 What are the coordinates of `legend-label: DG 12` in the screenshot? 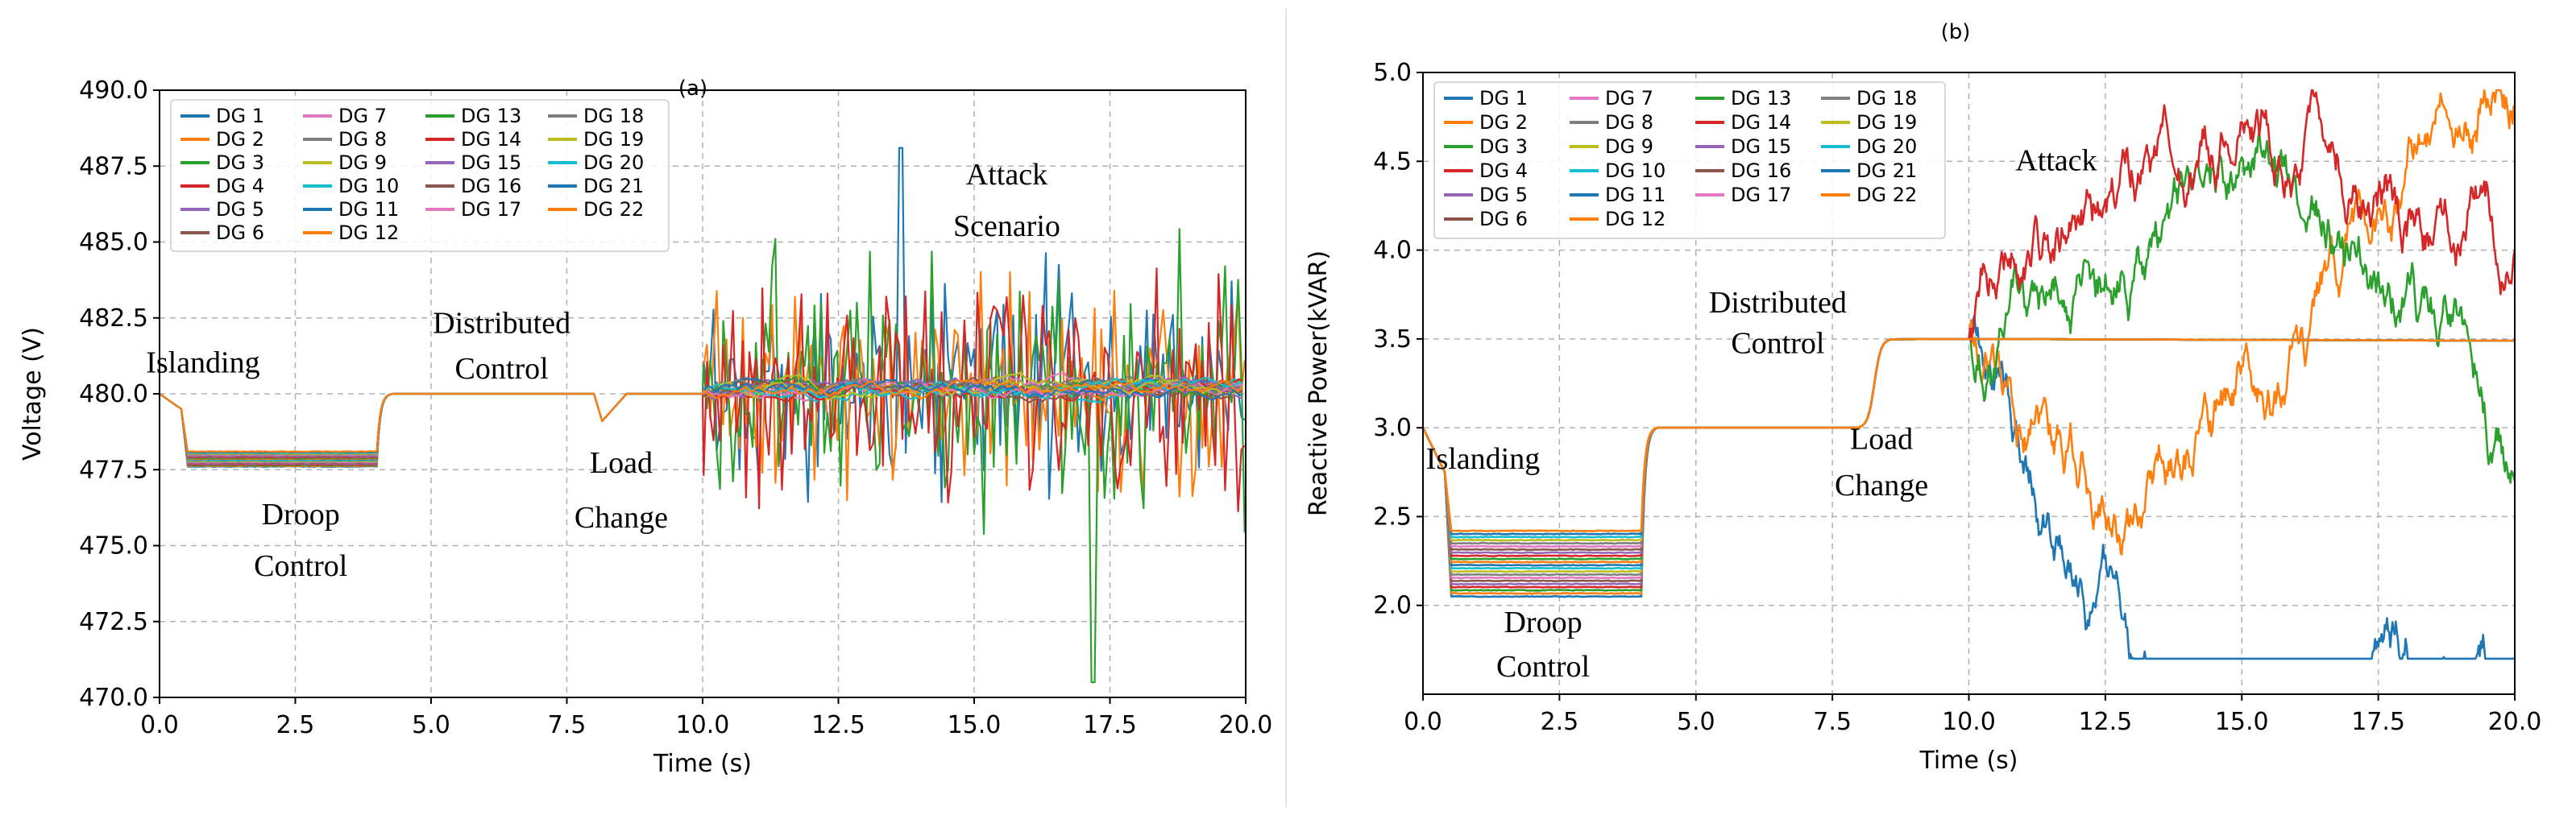 It's located at (368, 232).